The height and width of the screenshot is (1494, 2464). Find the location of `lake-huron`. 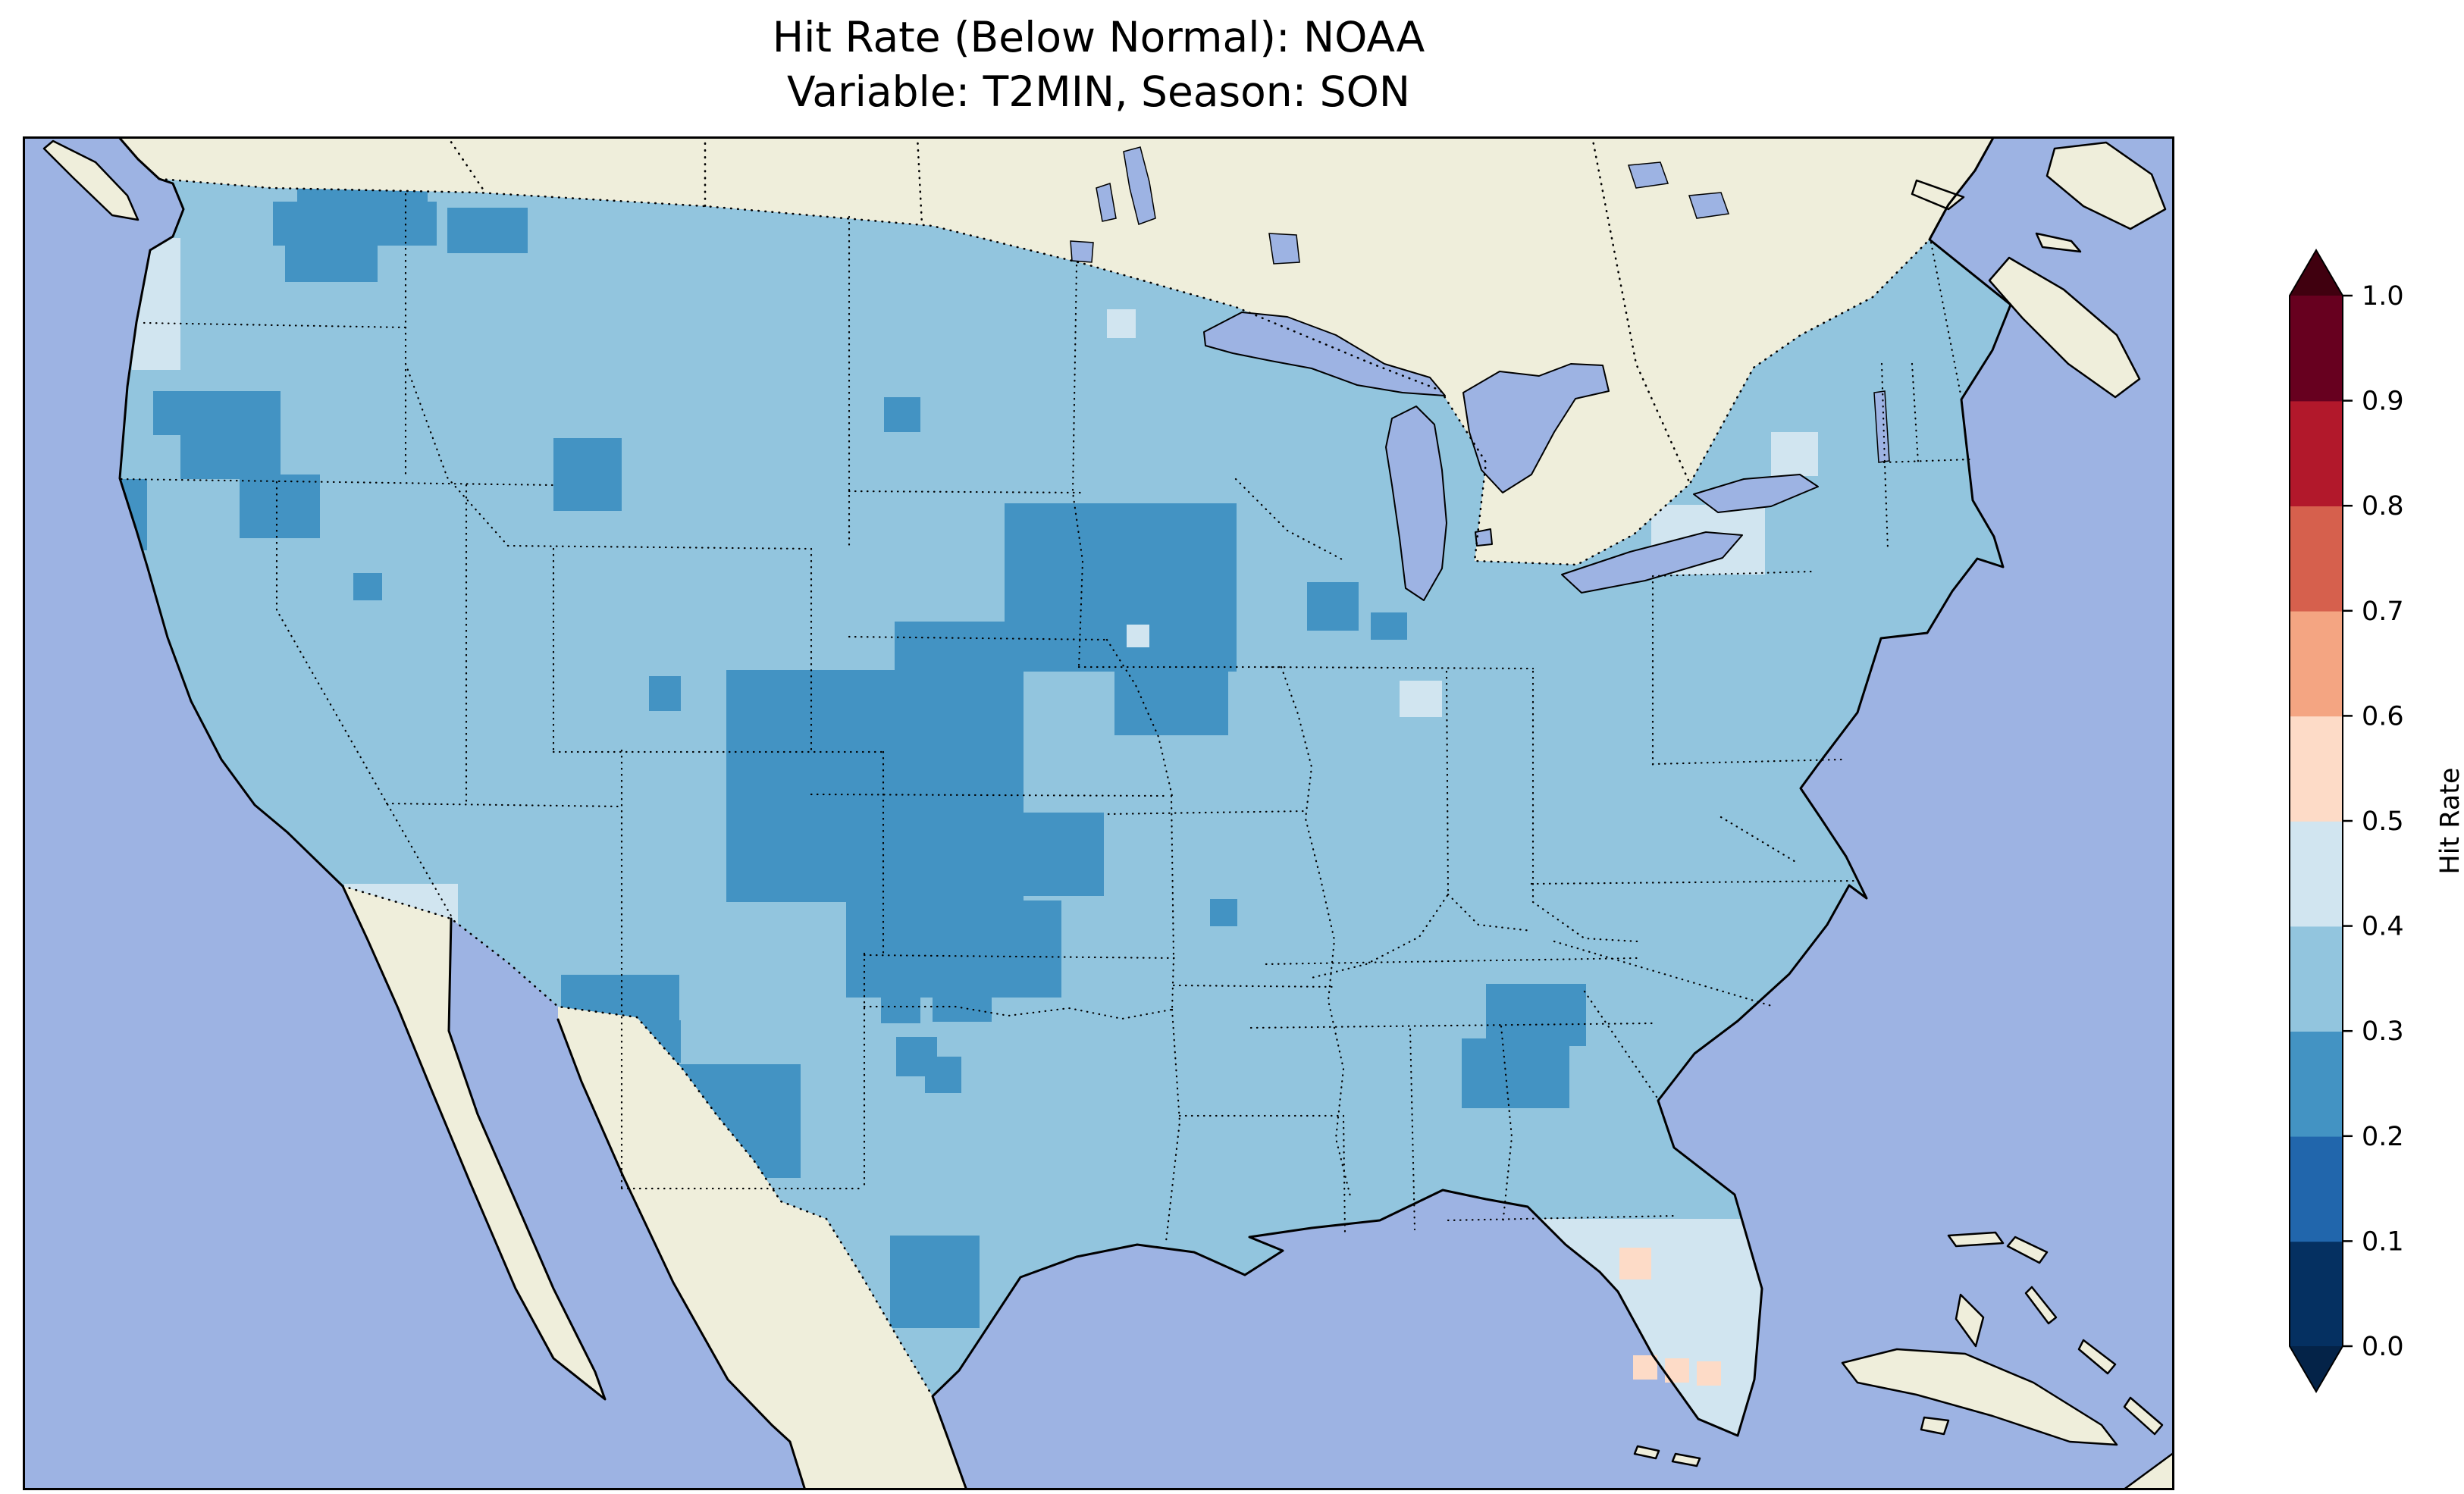

lake-huron is located at coordinates (1536, 428).